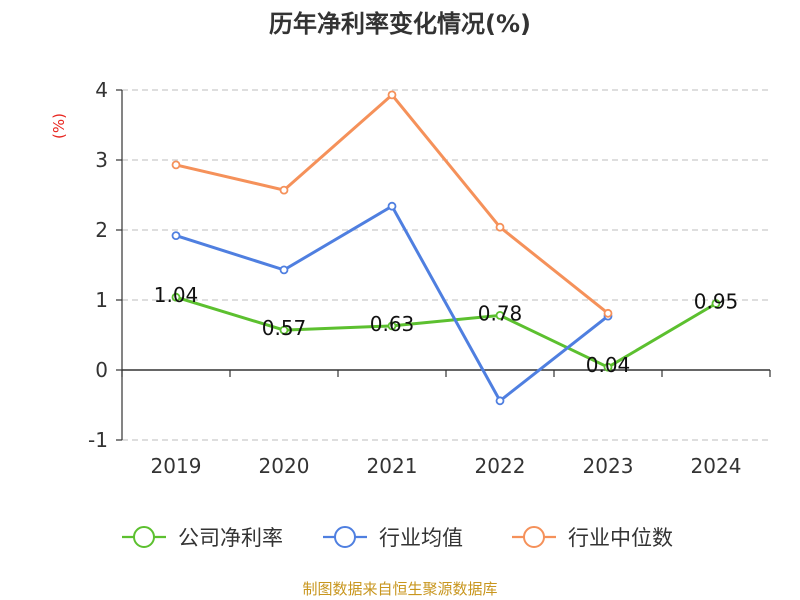  I want to click on legend: 公司净利率 行业均值 行业中位数, so click(397, 538).